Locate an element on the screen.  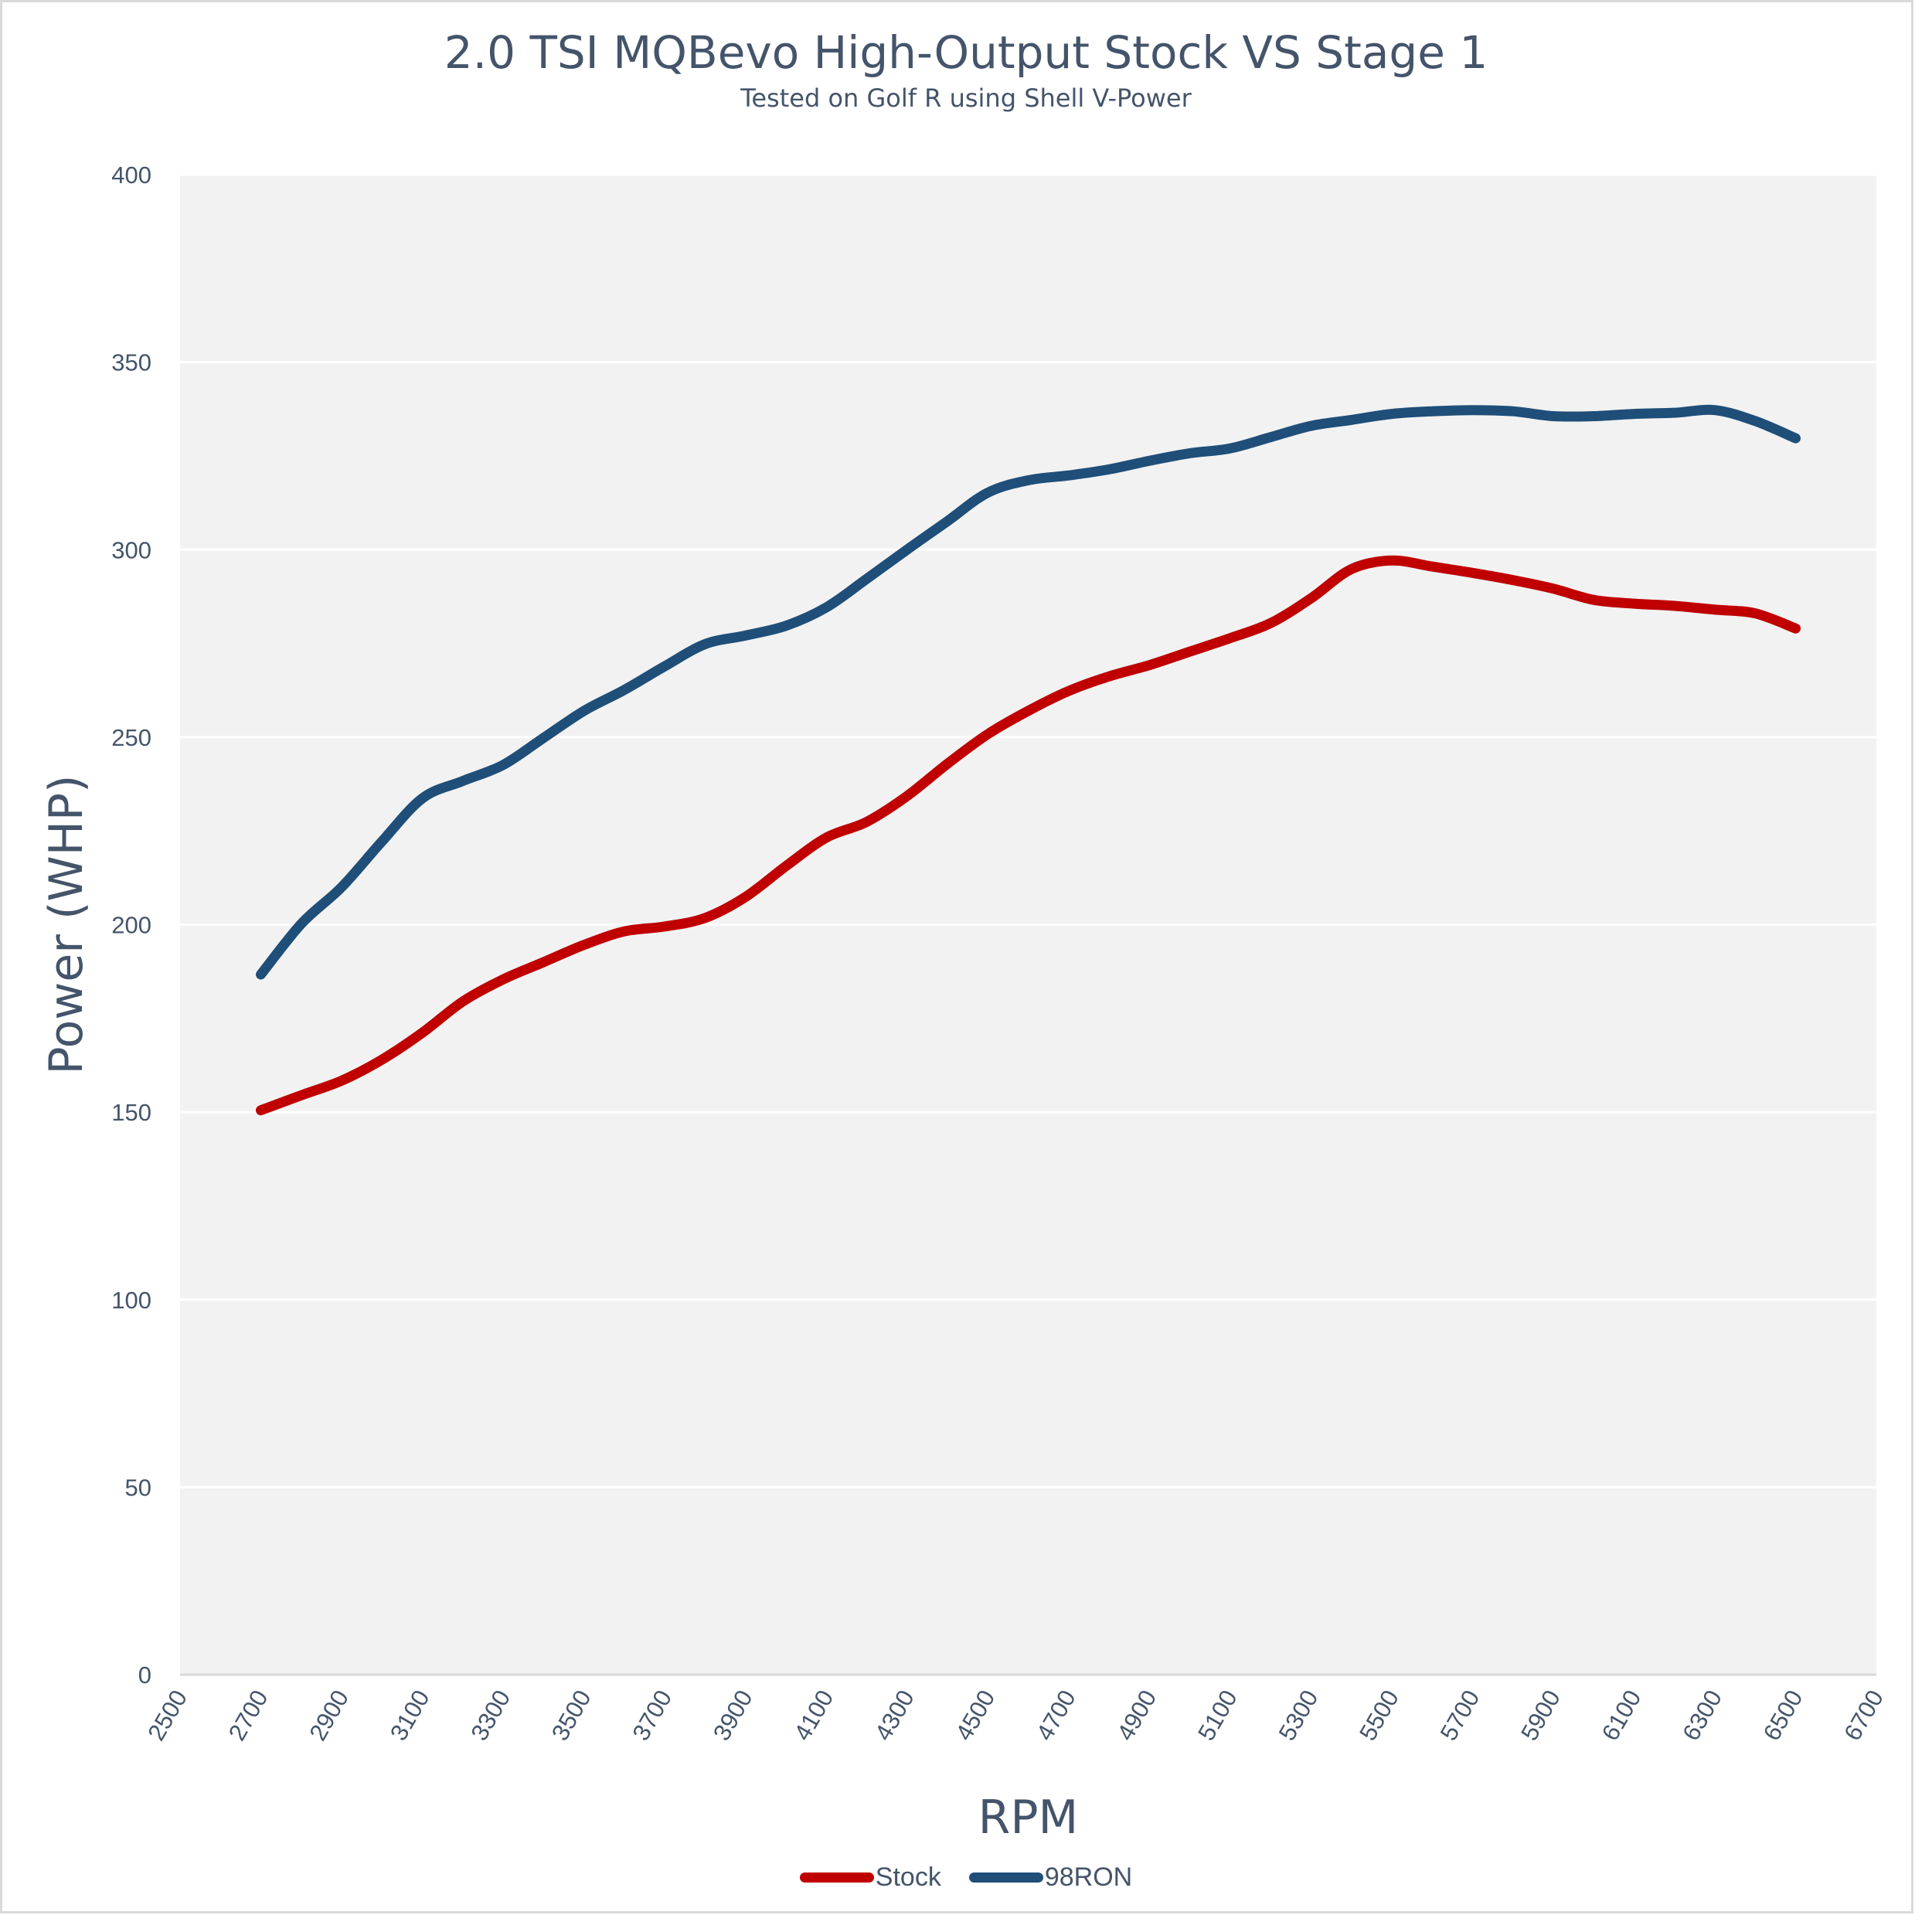
x-tick-label: 5100 is located at coordinates (1218, 1715).